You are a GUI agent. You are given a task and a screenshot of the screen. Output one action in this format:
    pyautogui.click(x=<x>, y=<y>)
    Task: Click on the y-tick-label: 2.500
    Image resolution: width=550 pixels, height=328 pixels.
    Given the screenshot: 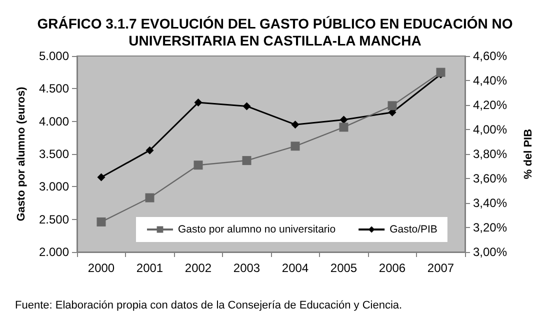 What is the action you would take?
    pyautogui.click(x=54, y=219)
    